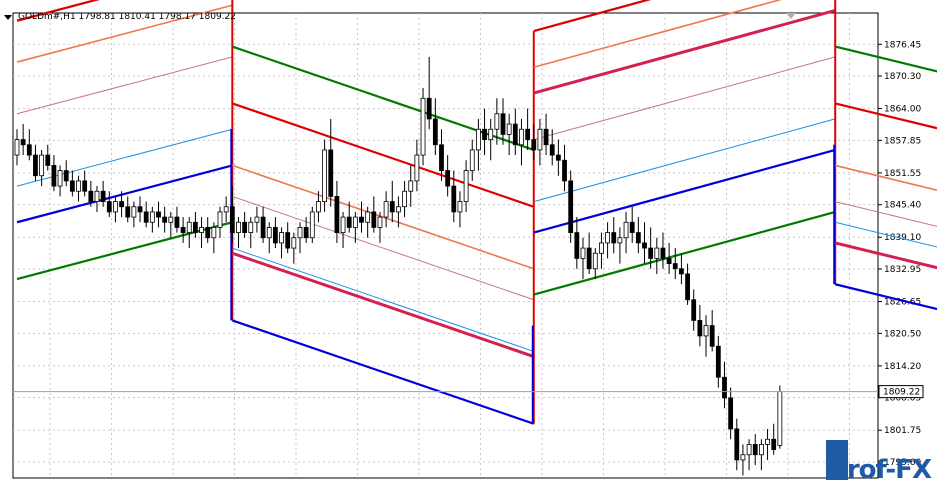 This screenshot has width=937, height=492. Describe the element at coordinates (902, 174) in the screenshot. I see `y-tick-label: 1851.55` at that location.